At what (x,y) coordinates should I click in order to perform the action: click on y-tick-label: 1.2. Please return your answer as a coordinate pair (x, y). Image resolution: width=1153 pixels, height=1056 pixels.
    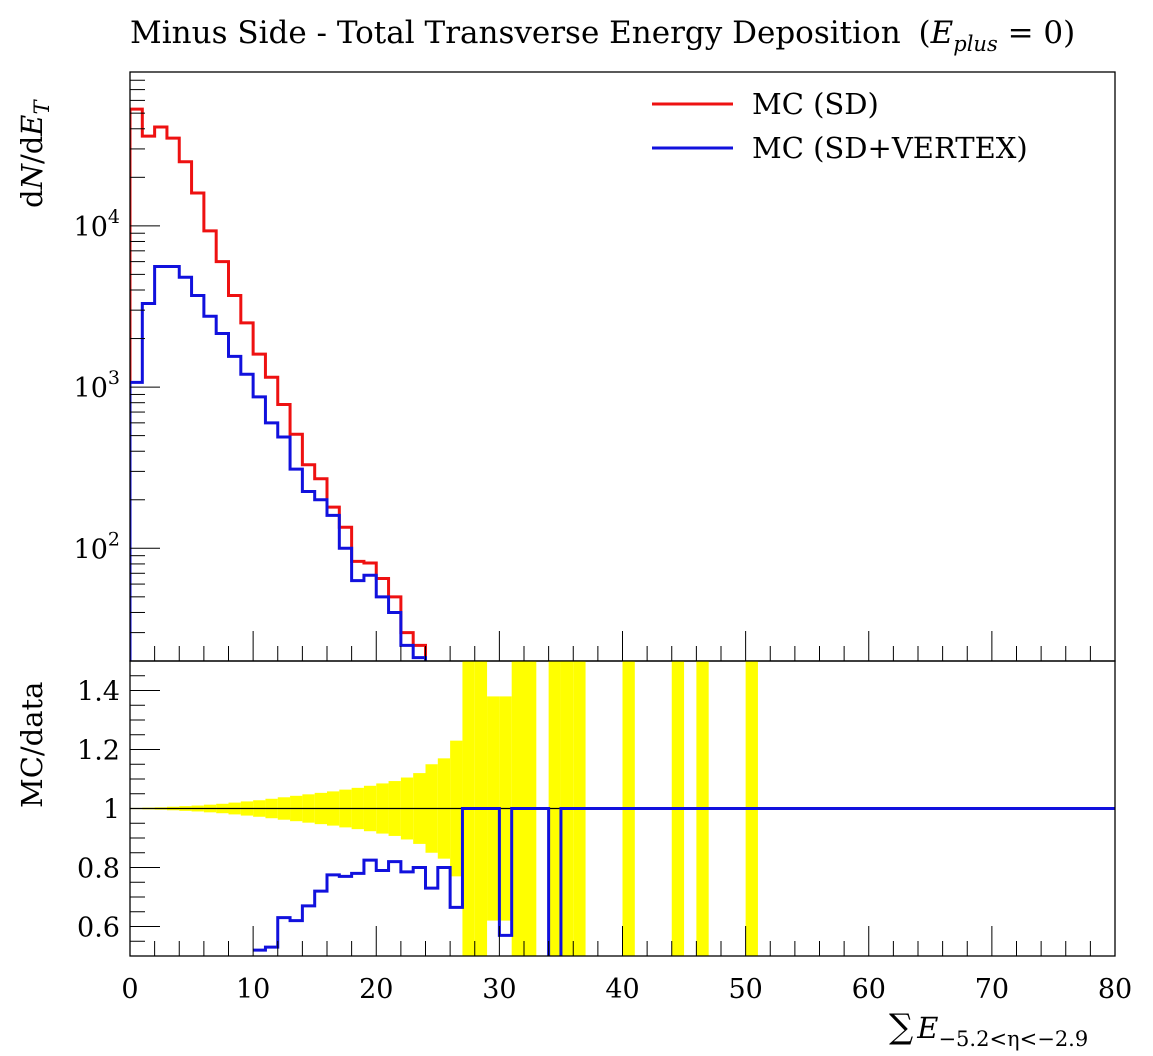
    Looking at the image, I should click on (98, 751).